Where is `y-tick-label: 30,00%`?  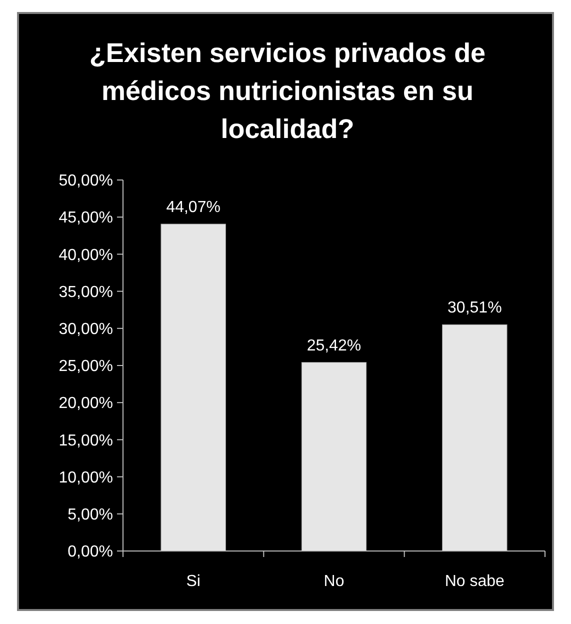 y-tick-label: 30,00% is located at coordinates (85, 329).